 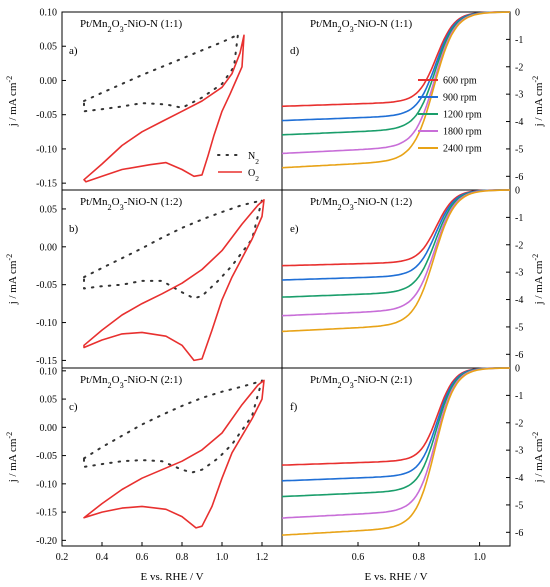 What do you see at coordinates (253, 158) in the screenshot?
I see `legend-label-n2: N2` at bounding box center [253, 158].